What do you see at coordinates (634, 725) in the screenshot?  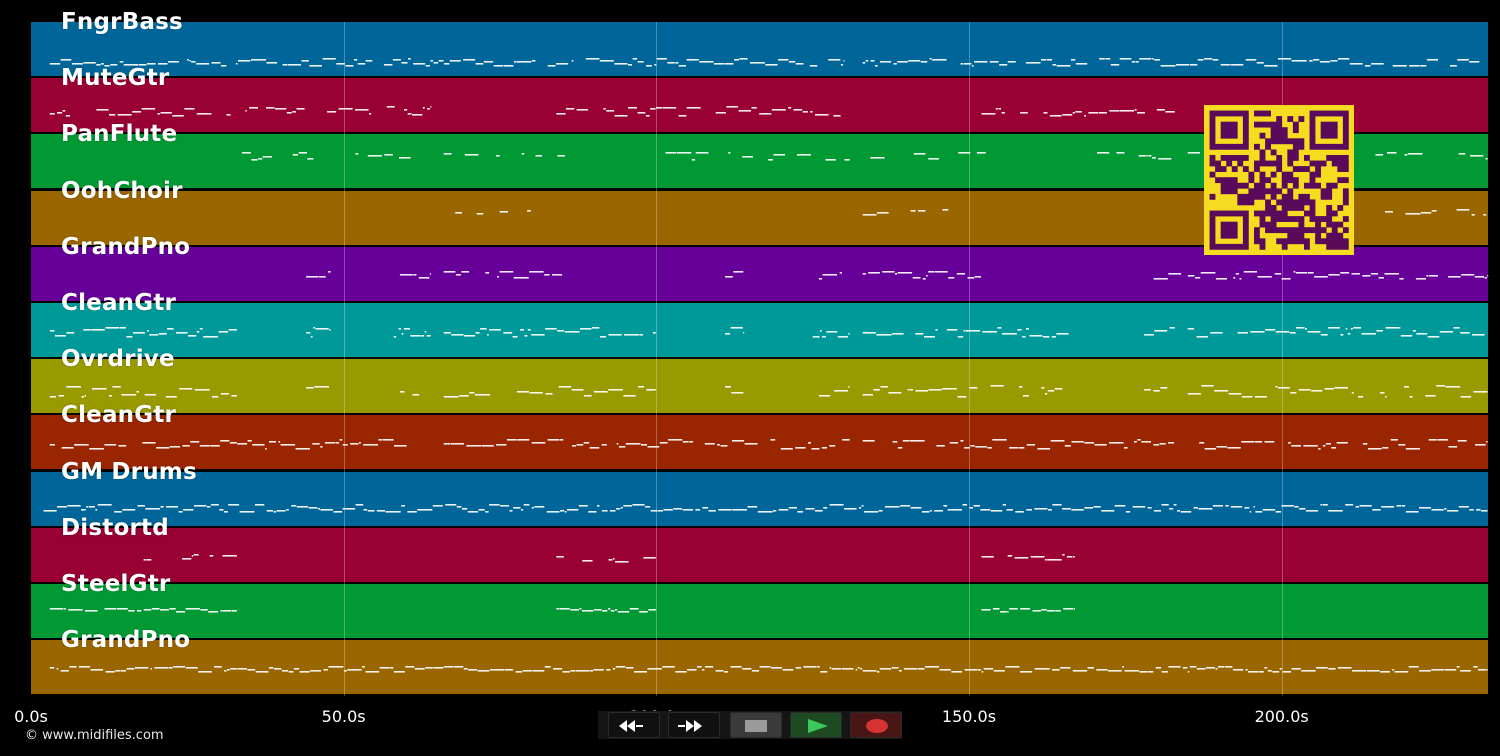 I see `rewind-button` at bounding box center [634, 725].